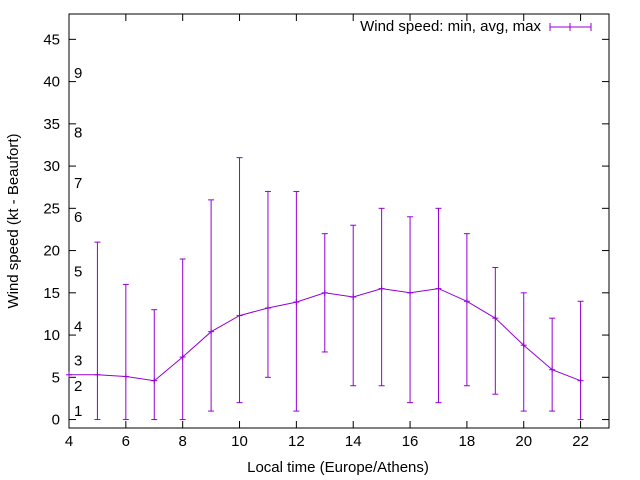 This screenshot has height=480, width=640. I want to click on beaufort-labels: 1 2 3 4 5 6 7 8 9, so click(78, 242).